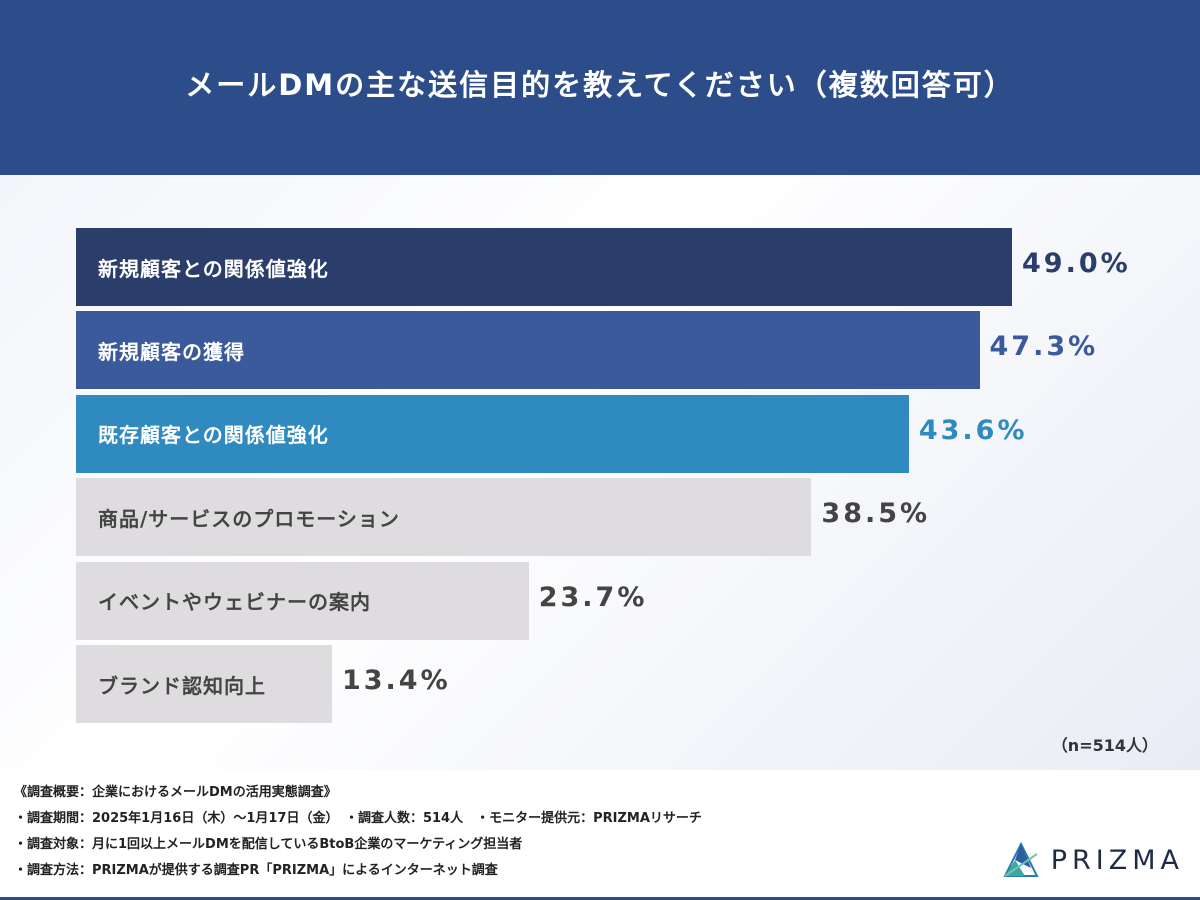  What do you see at coordinates (175, 792) in the screenshot?
I see `survey-note-title: 《調査概要：企業におけるメールDMの活用実態調査》` at bounding box center [175, 792].